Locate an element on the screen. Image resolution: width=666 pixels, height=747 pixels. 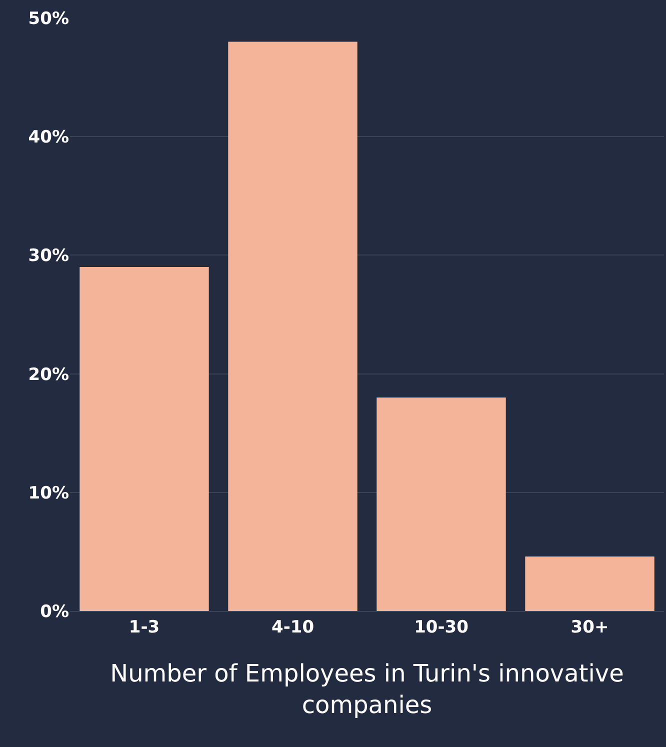
y-tick-label: 40% is located at coordinates (48, 138).